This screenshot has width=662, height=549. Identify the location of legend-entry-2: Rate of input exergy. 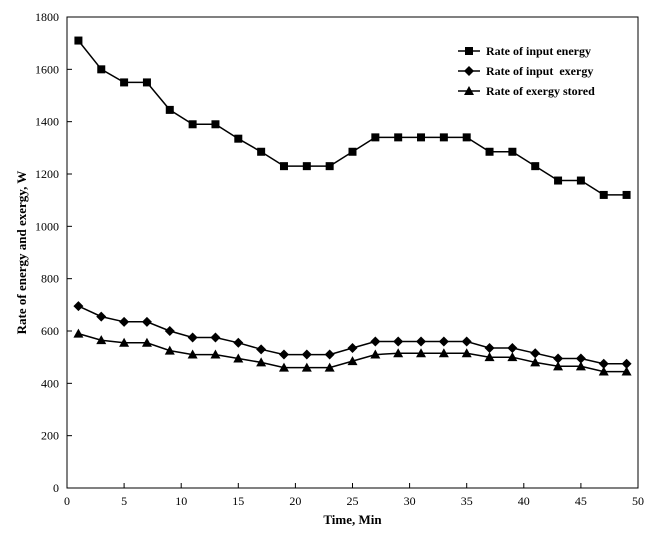
(525, 71).